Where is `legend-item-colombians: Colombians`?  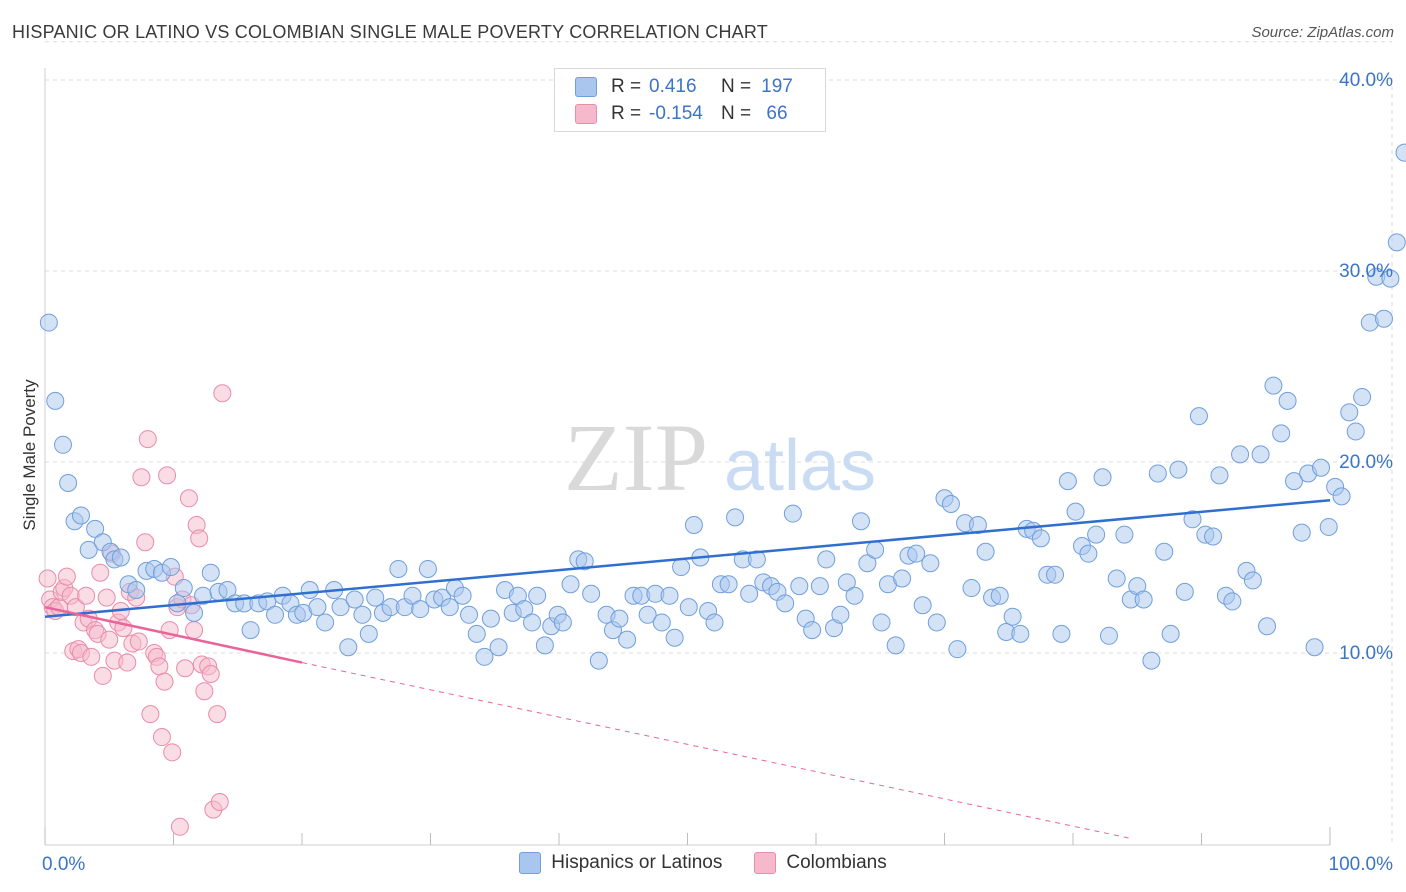
legend-item-colombians: Colombians is located at coordinates (820, 863).